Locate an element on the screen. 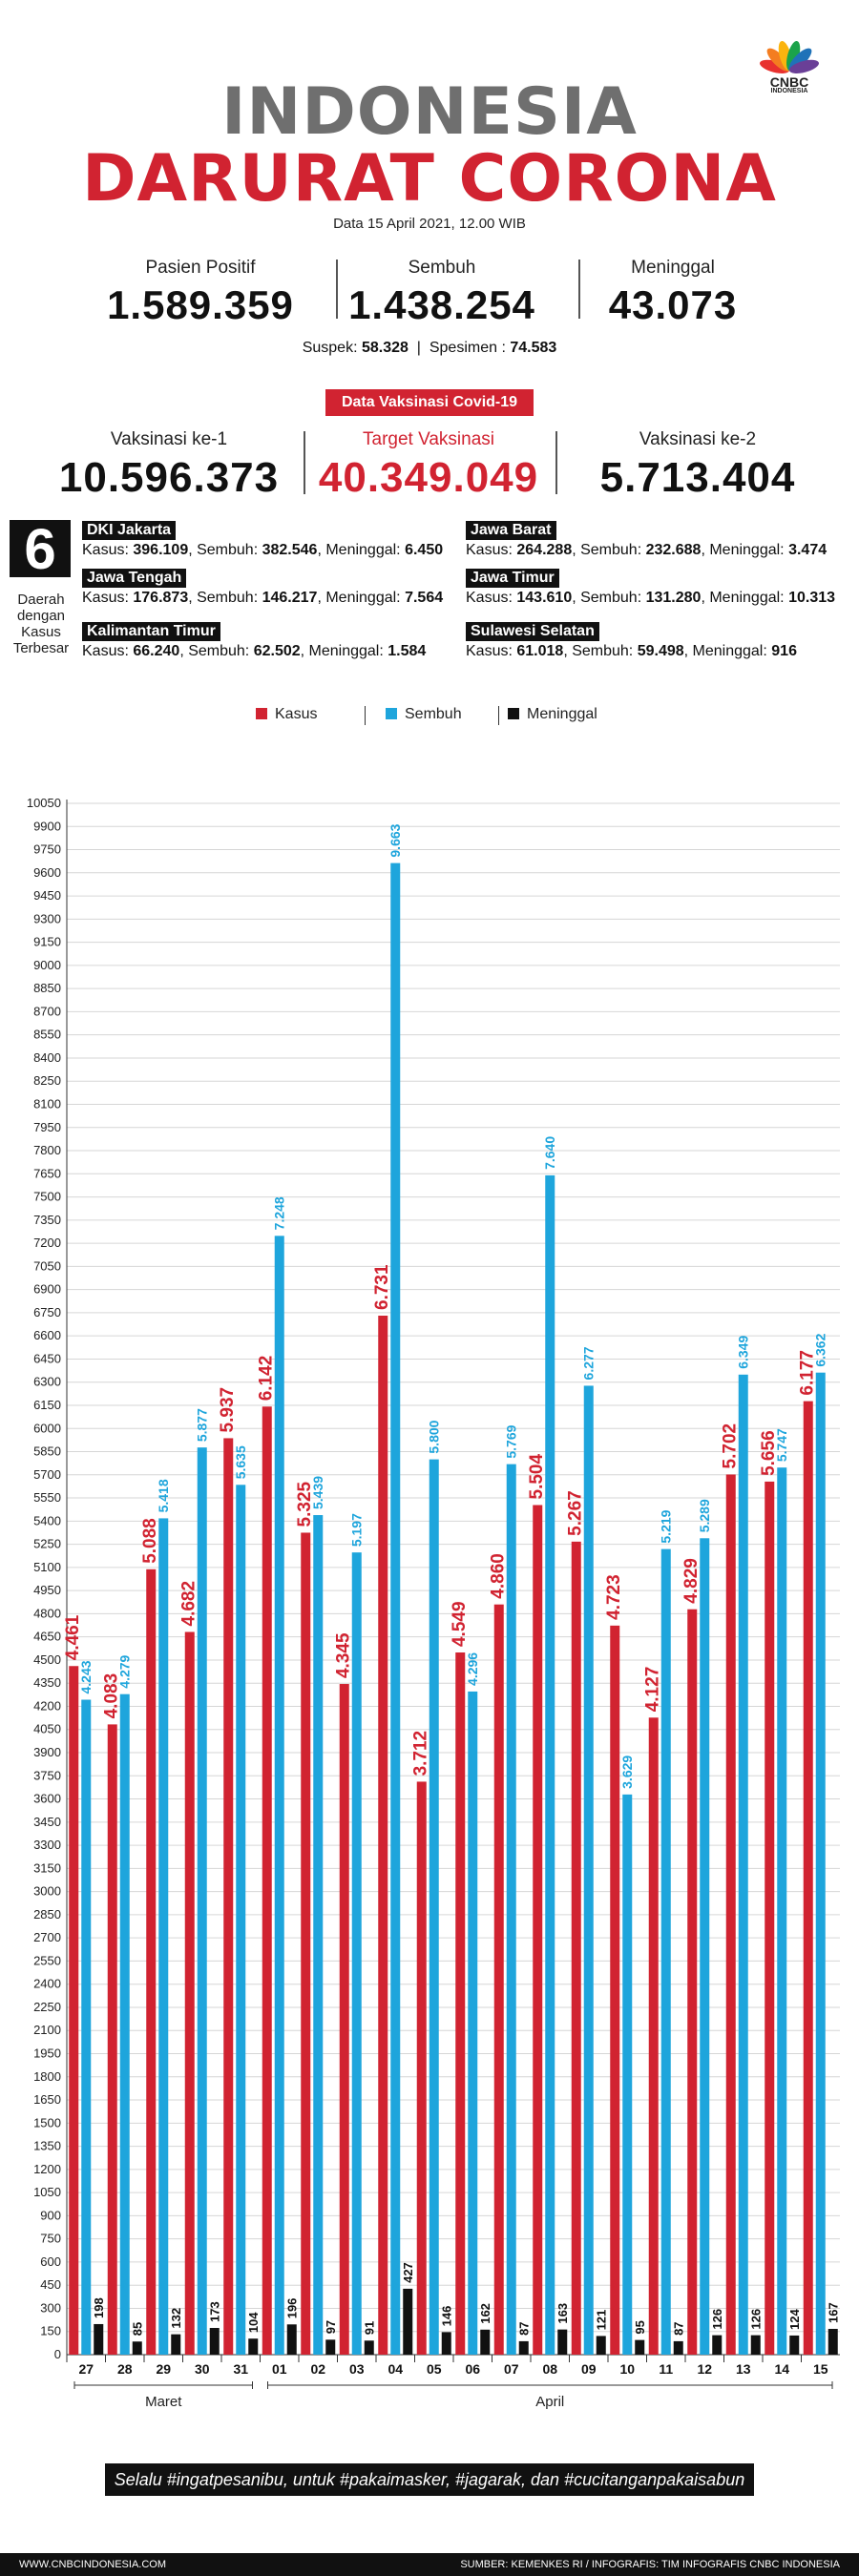 Image resolution: width=859 pixels, height=2576 pixels. legend-item-kasus: Kasus is located at coordinates (286, 714).